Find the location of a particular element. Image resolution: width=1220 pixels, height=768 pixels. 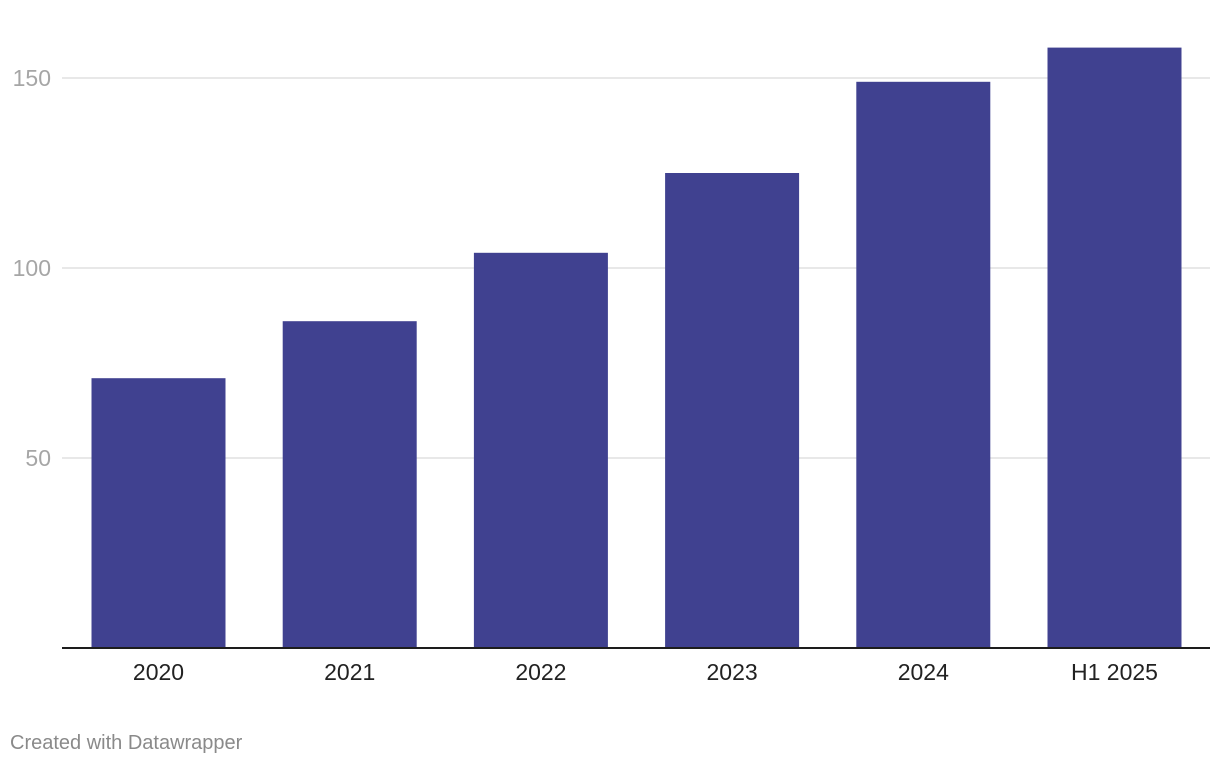

x-tick-label: H1 2025 is located at coordinates (1114, 672).